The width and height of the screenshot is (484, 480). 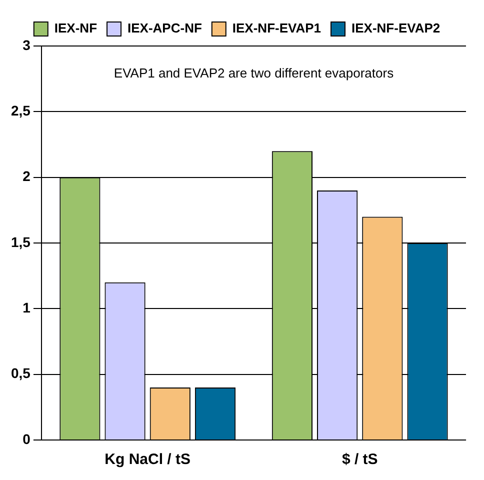 I want to click on legend-label: IEX-APC-NF, so click(x=165, y=28).